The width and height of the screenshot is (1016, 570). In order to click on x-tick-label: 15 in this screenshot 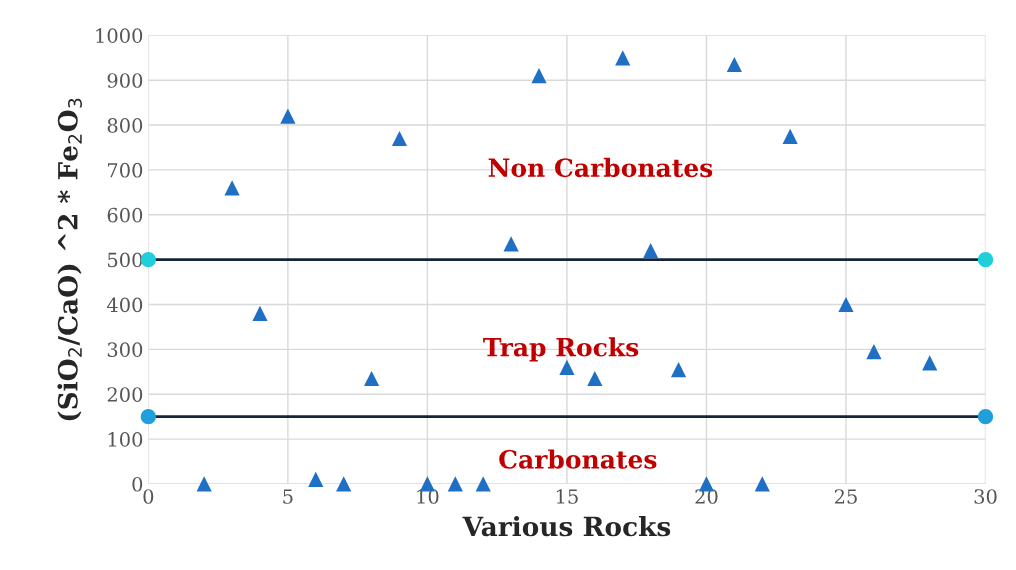, I will do `click(567, 496)`.